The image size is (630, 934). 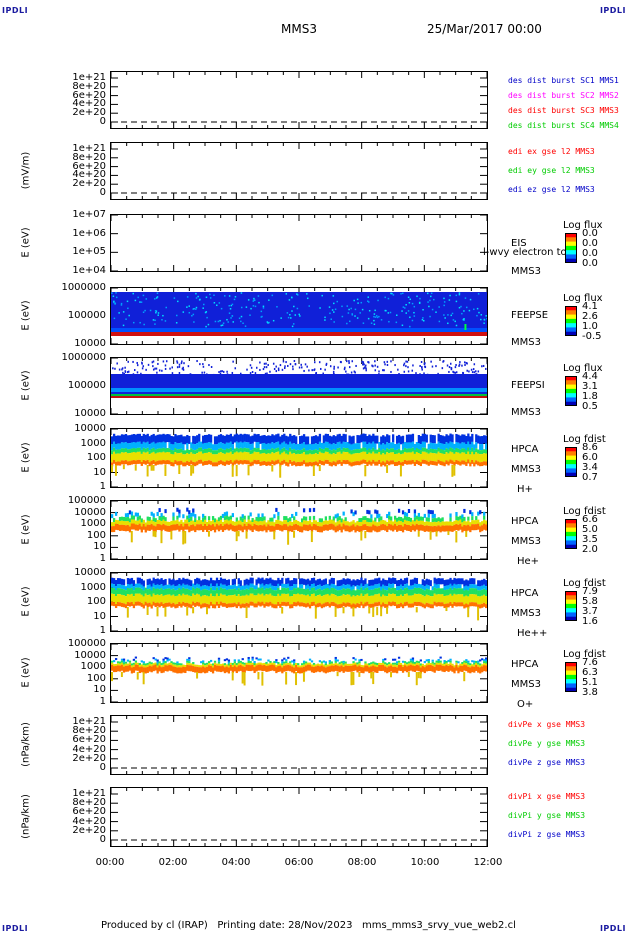 What do you see at coordinates (590, 539) in the screenshot?
I see `colorbar-value: 3.5` at bounding box center [590, 539].